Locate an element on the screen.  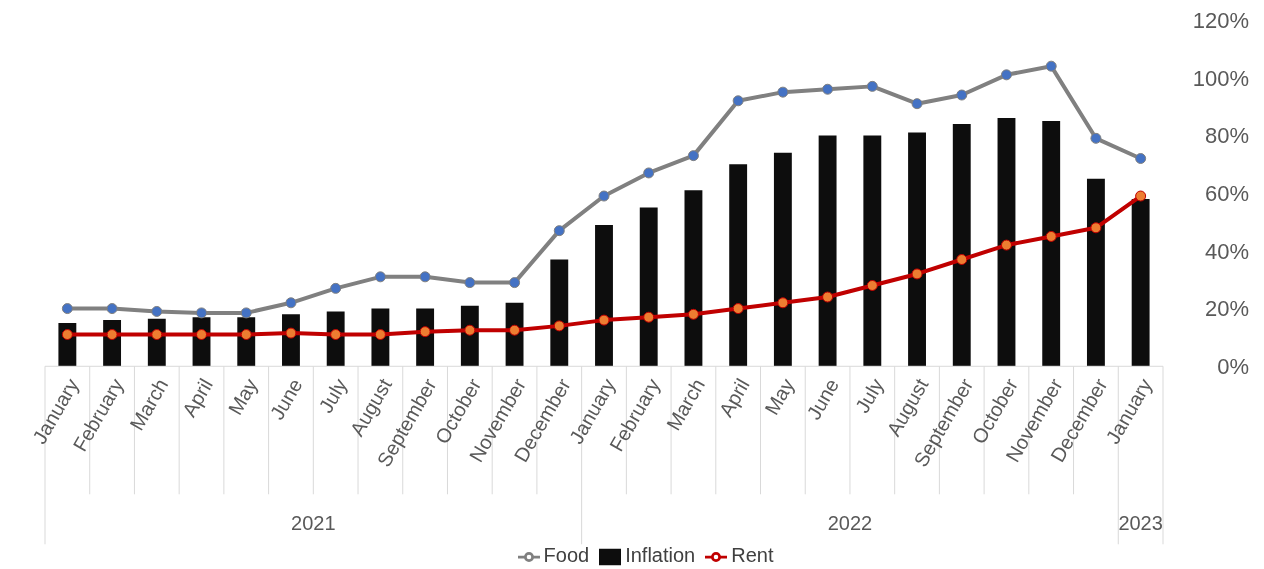
y-tick-label: 20% is located at coordinates (1226, 309).